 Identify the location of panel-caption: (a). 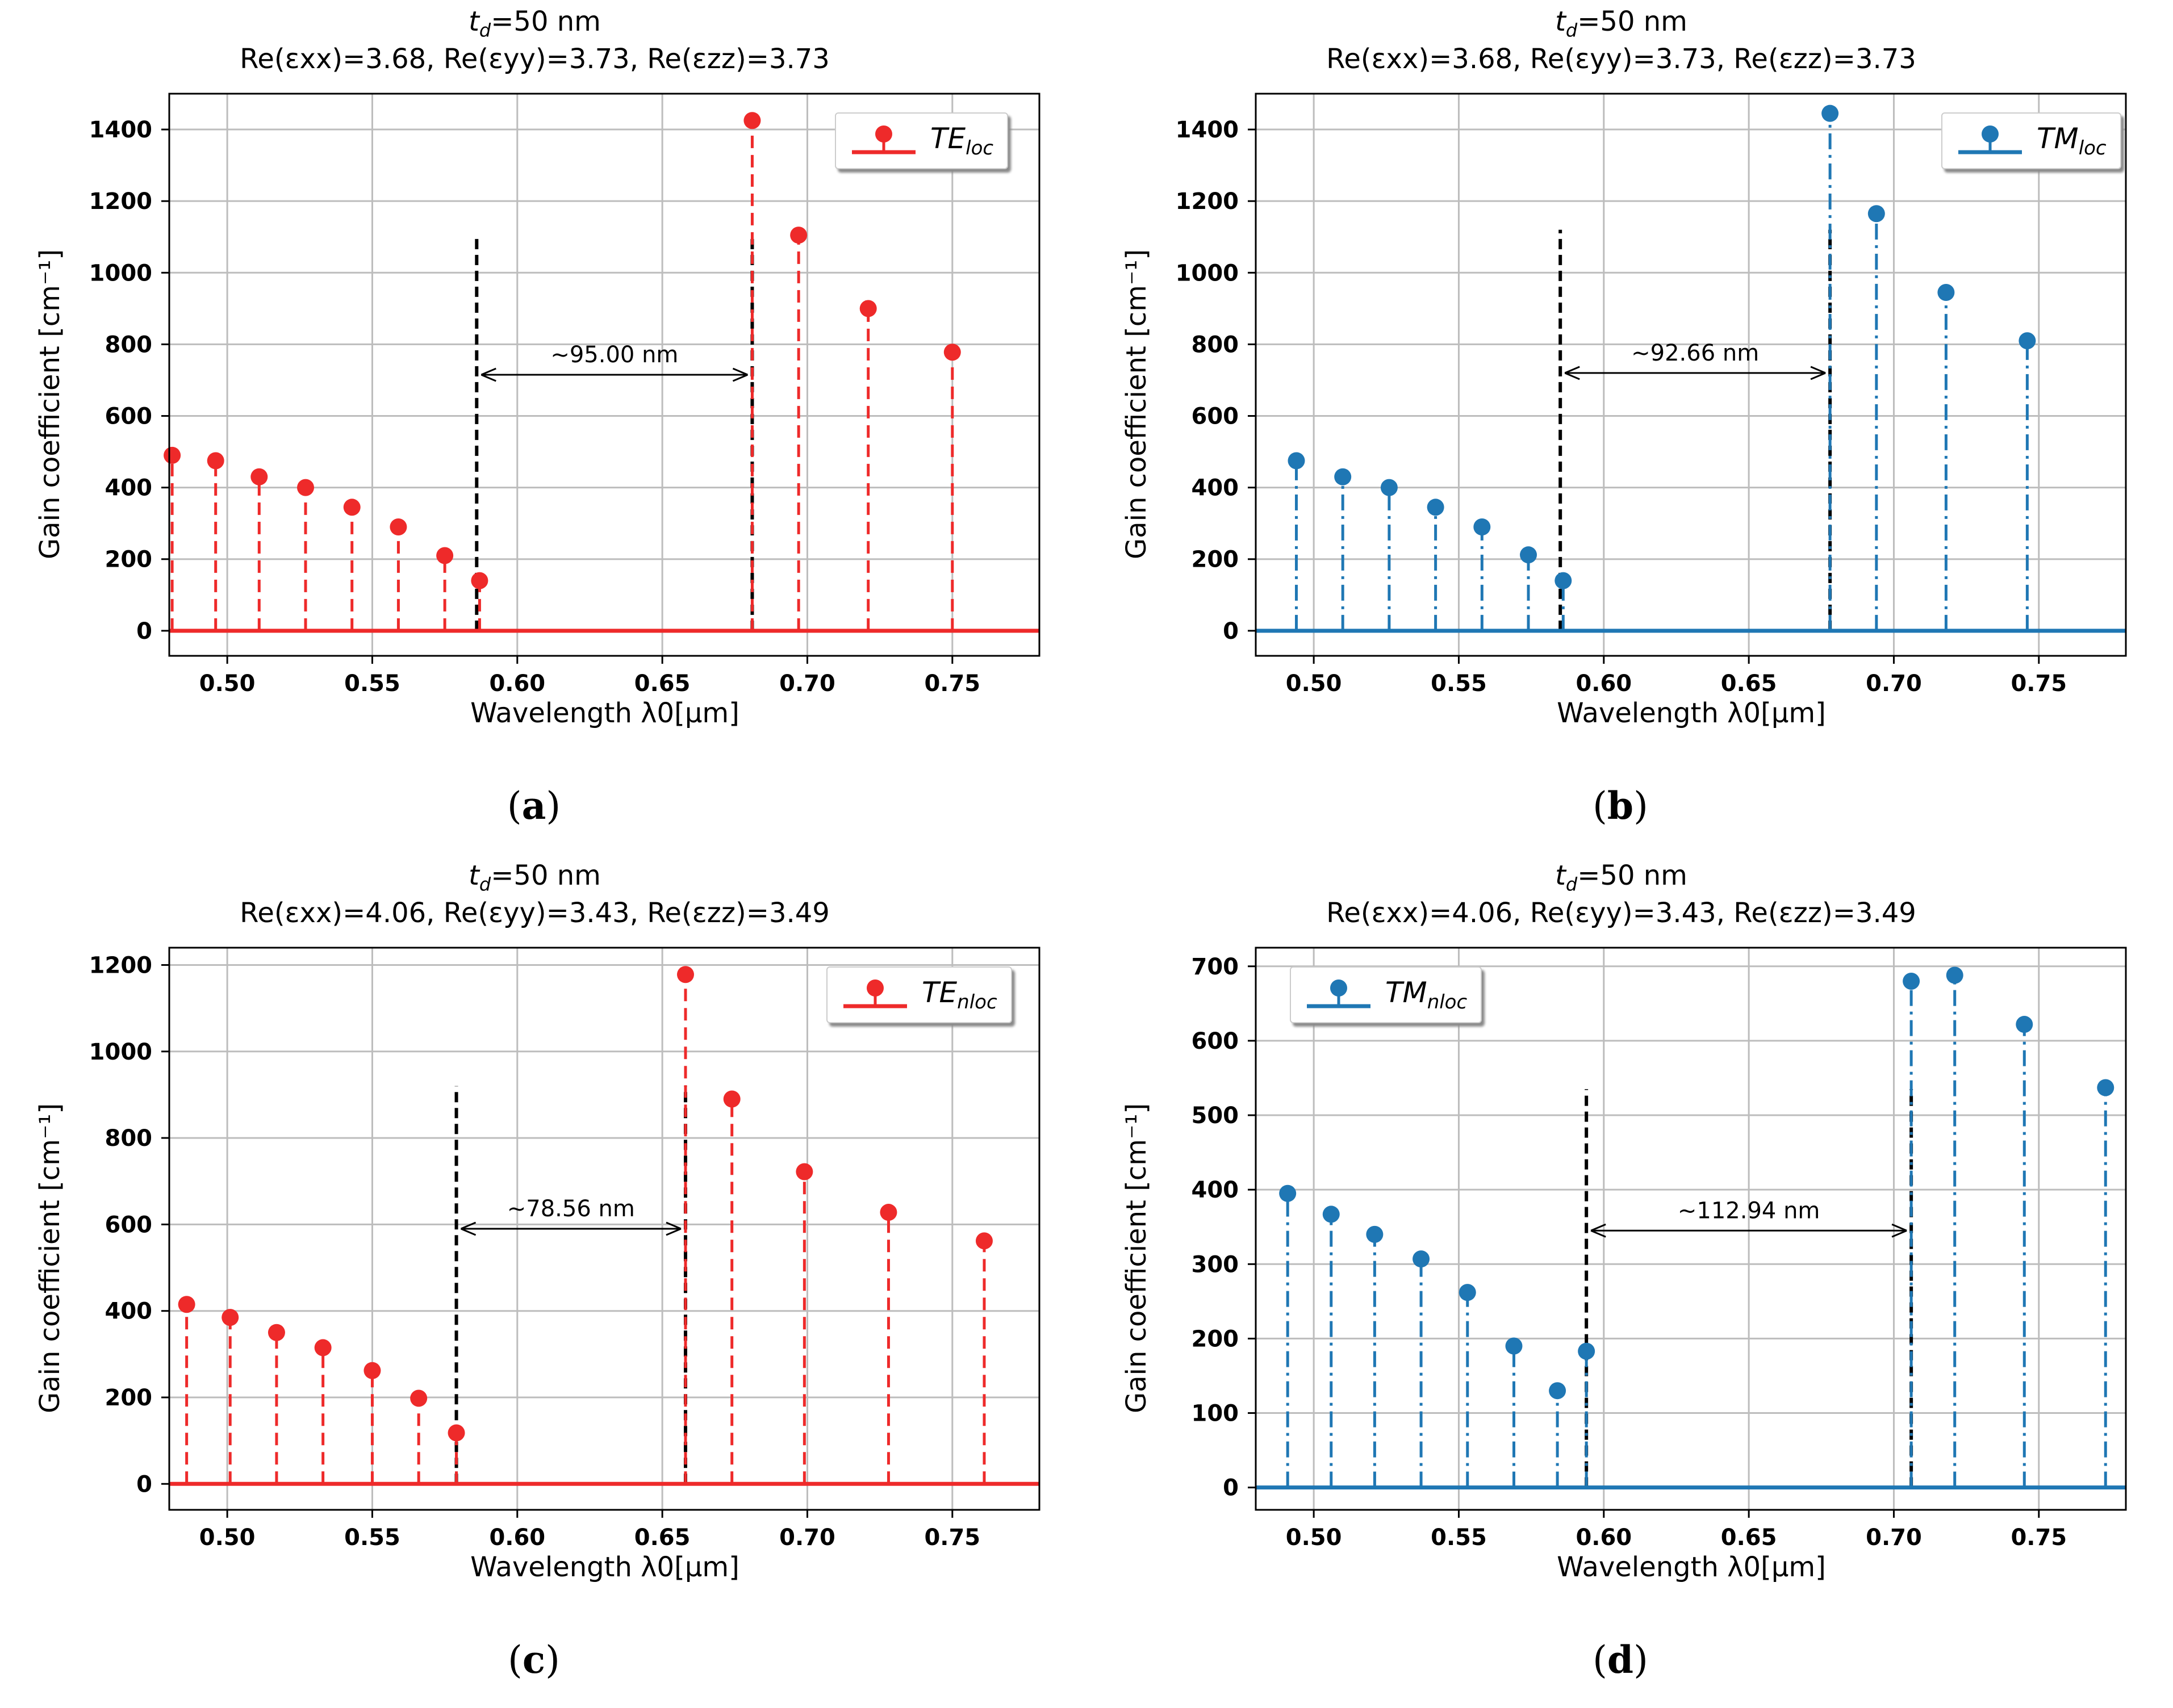
(534, 806).